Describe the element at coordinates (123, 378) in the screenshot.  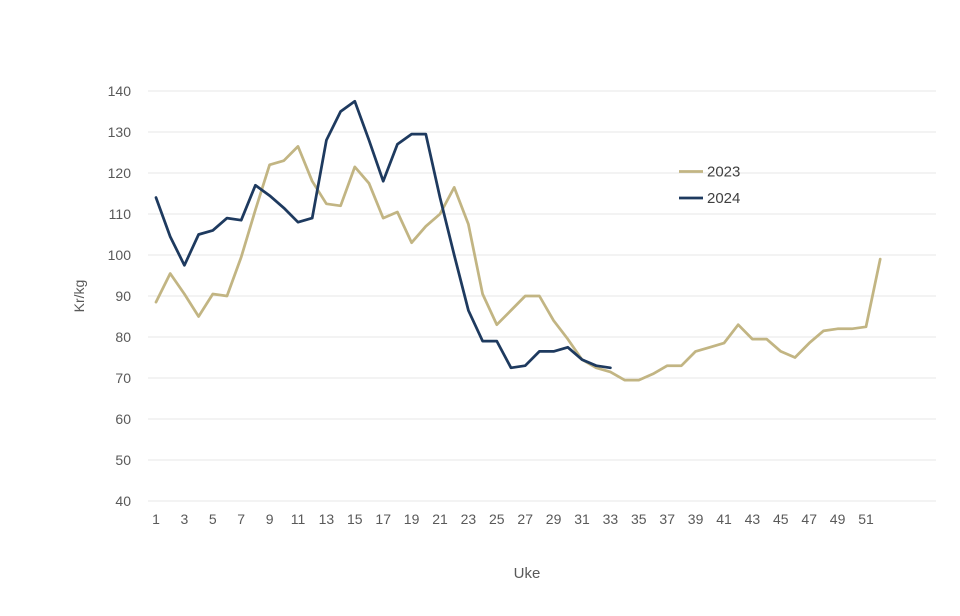
I see `y-tick-label: 70` at that location.